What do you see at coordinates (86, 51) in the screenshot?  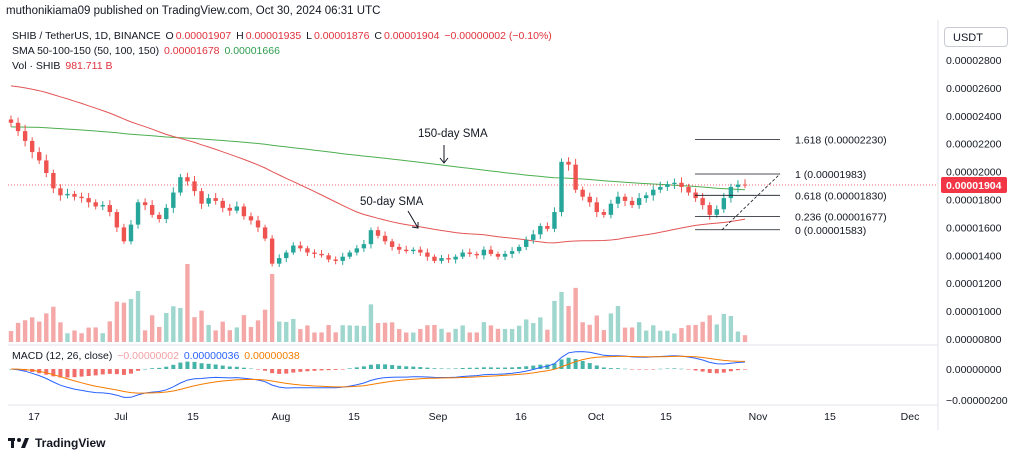 I see `sma-label: SMA 50-100-150 (50, 100, 150)` at bounding box center [86, 51].